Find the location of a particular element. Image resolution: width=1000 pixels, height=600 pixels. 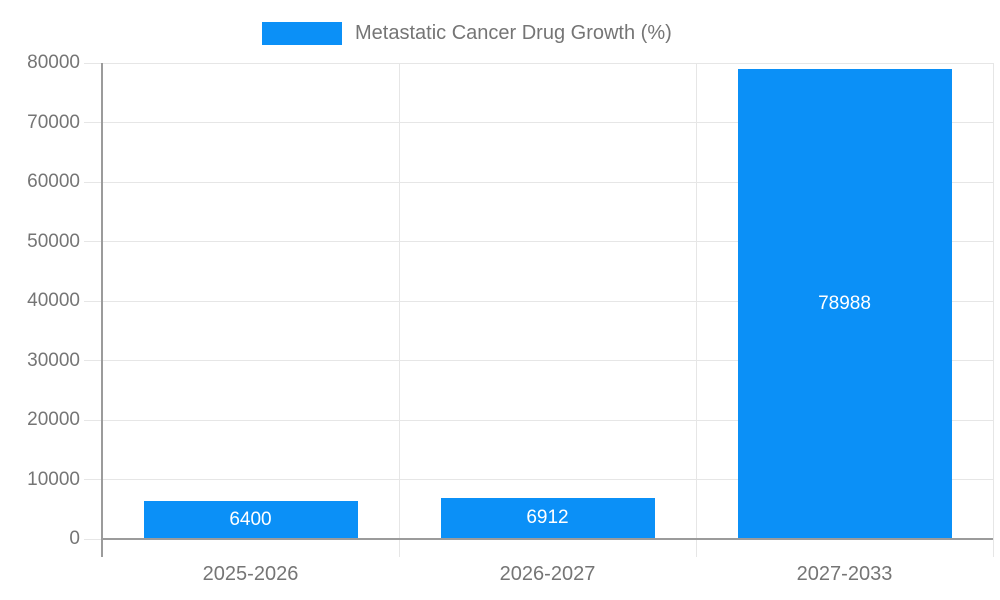

y-tick-label: 0 is located at coordinates (74, 538).